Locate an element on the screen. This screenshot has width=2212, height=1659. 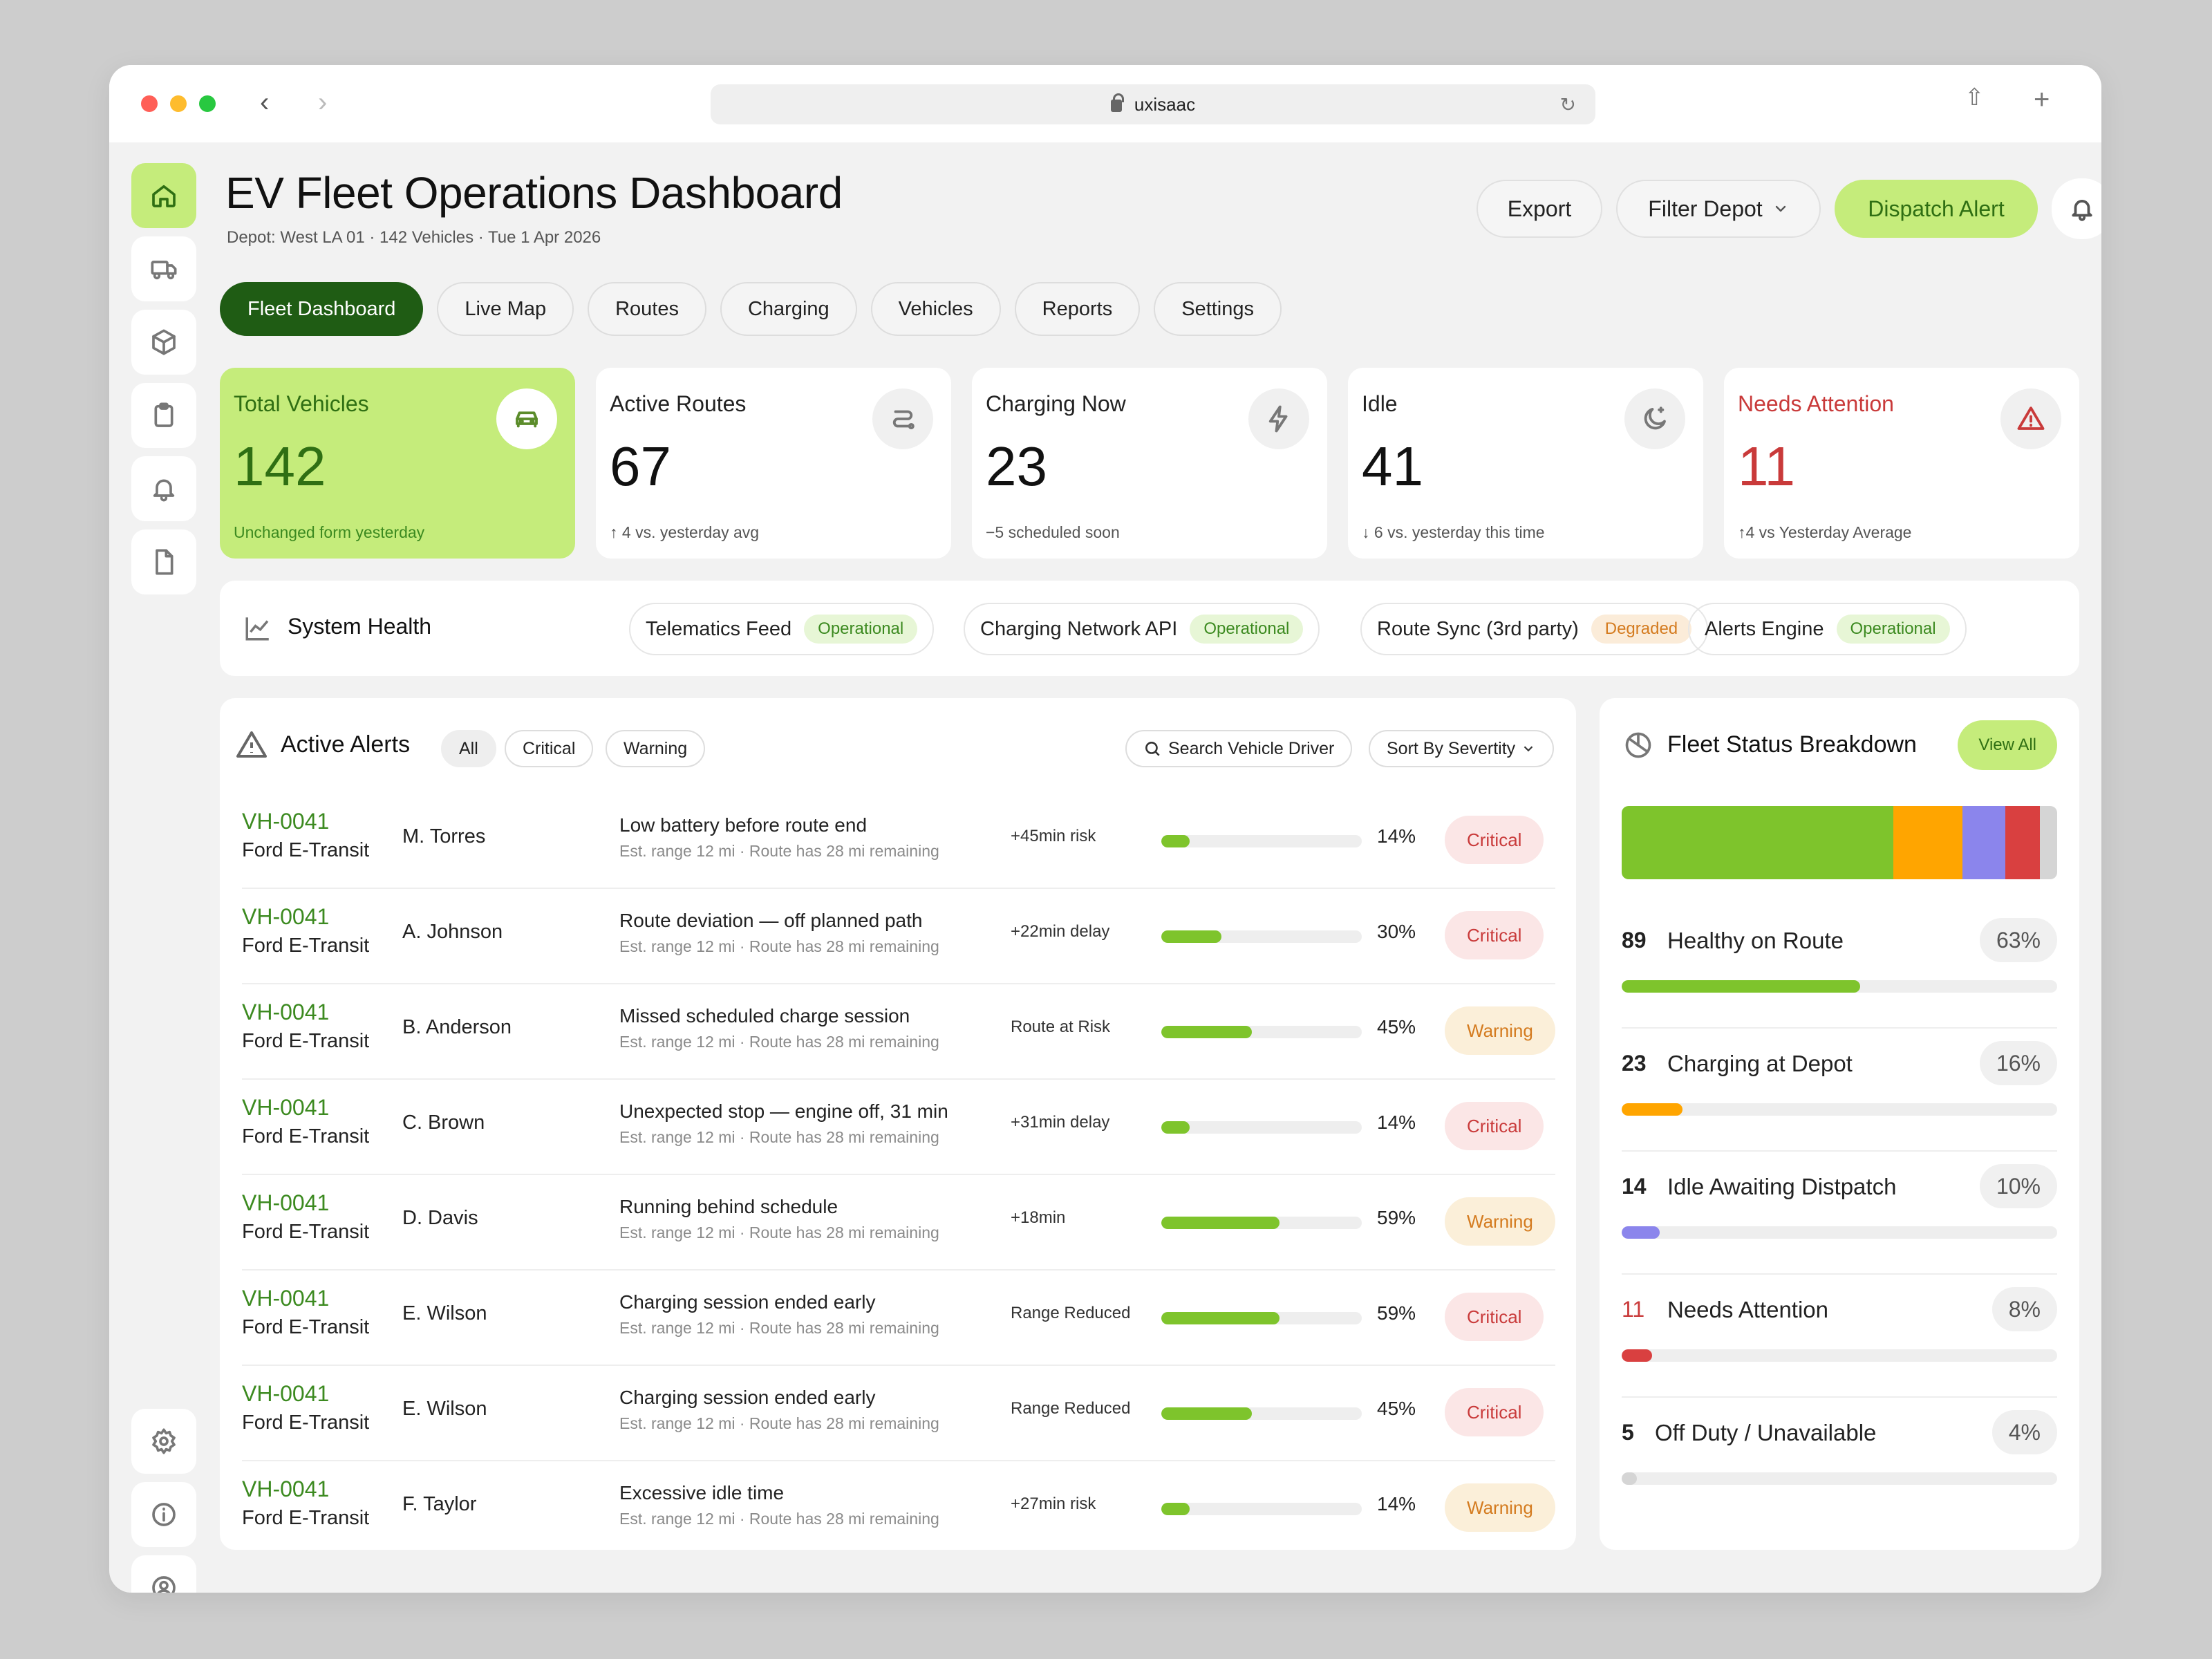
sidebar-documents-button is located at coordinates (163, 561).